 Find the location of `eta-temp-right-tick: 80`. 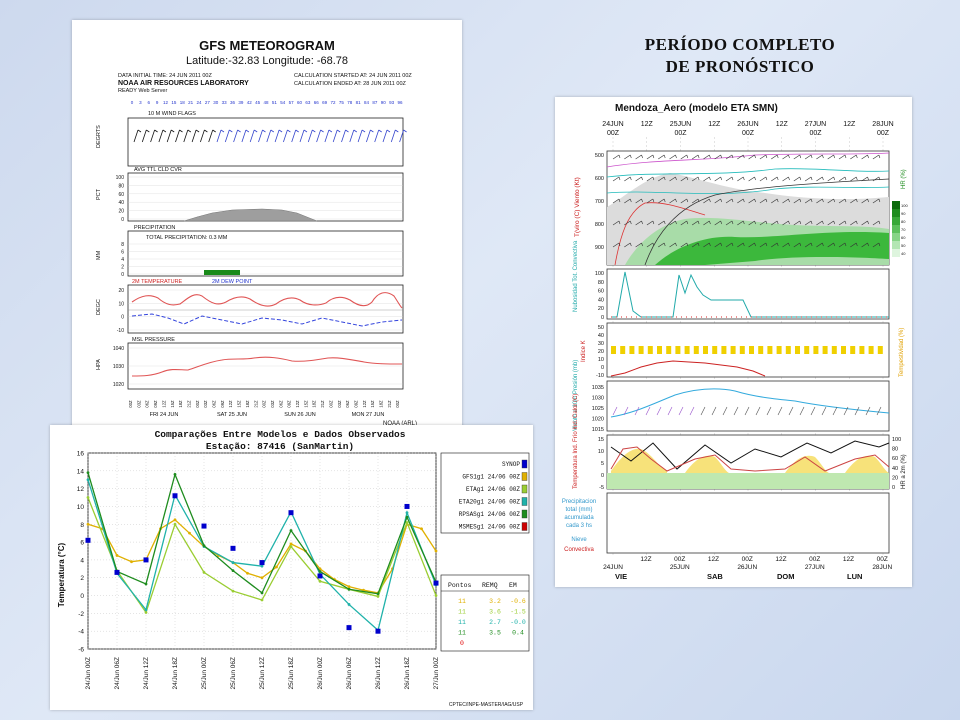

eta-temp-right-tick: 80 is located at coordinates (895, 450).